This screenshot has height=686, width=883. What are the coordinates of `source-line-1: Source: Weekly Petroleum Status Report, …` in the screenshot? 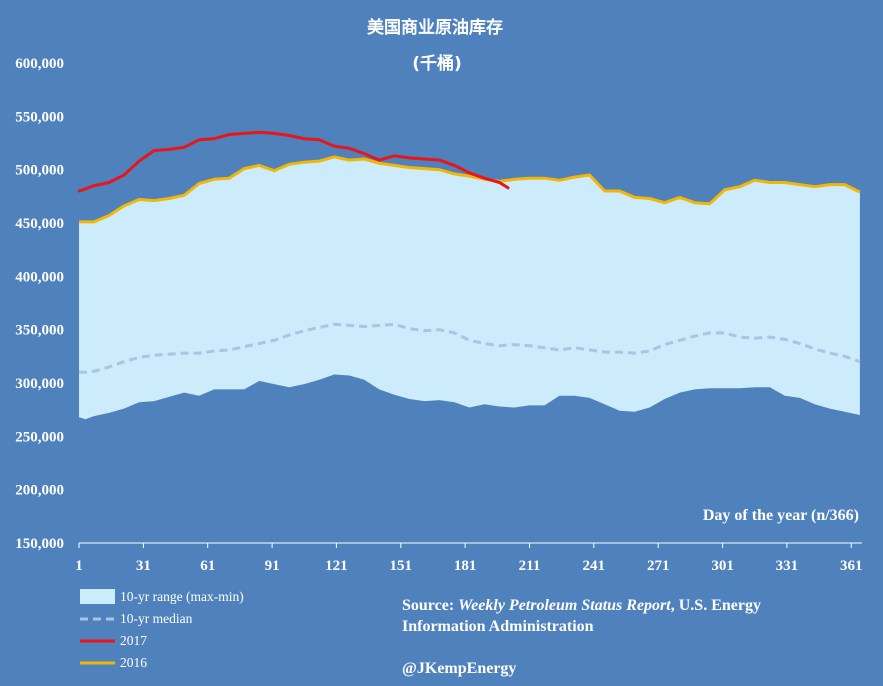 It's located at (581, 605).